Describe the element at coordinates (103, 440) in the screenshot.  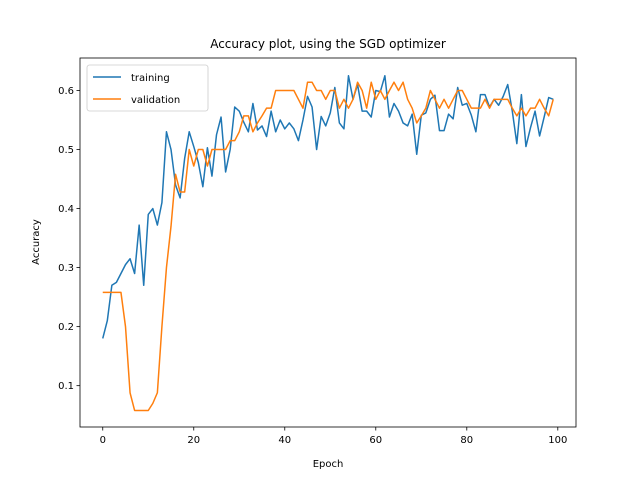
I see `x-tick-label: 0` at that location.